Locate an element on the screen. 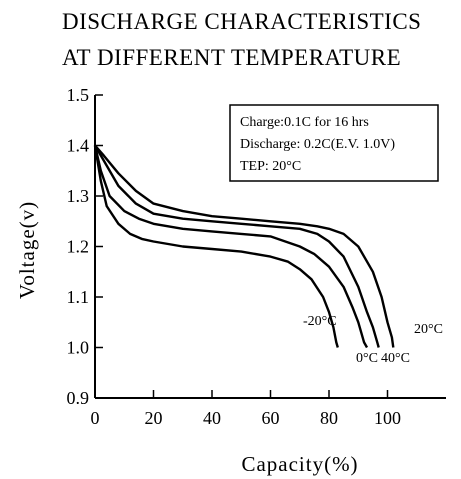 This screenshot has width=461, height=479. x-tick-label-4: 80 is located at coordinates (329, 418).